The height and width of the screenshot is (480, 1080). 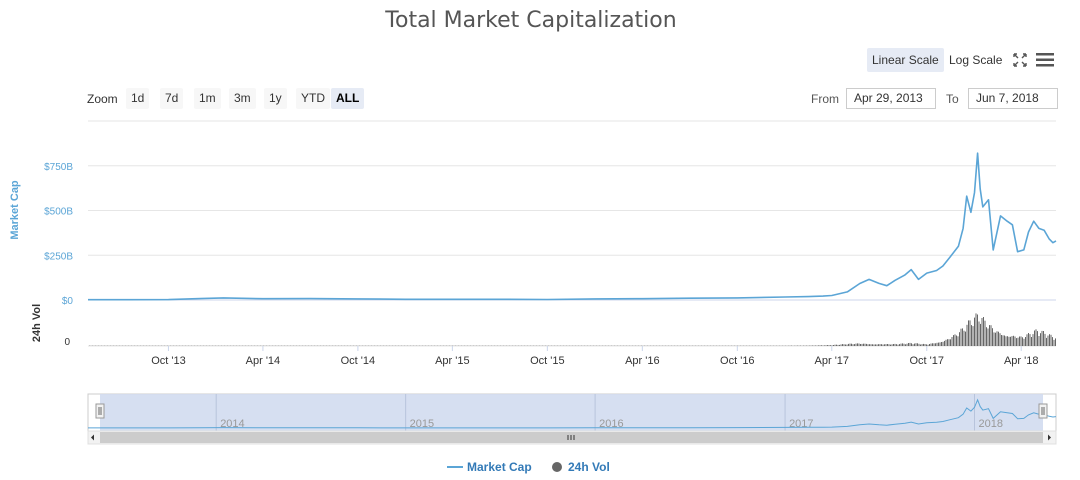 What do you see at coordinates (275, 98) in the screenshot?
I see `zoom-1y-button: 1y` at bounding box center [275, 98].